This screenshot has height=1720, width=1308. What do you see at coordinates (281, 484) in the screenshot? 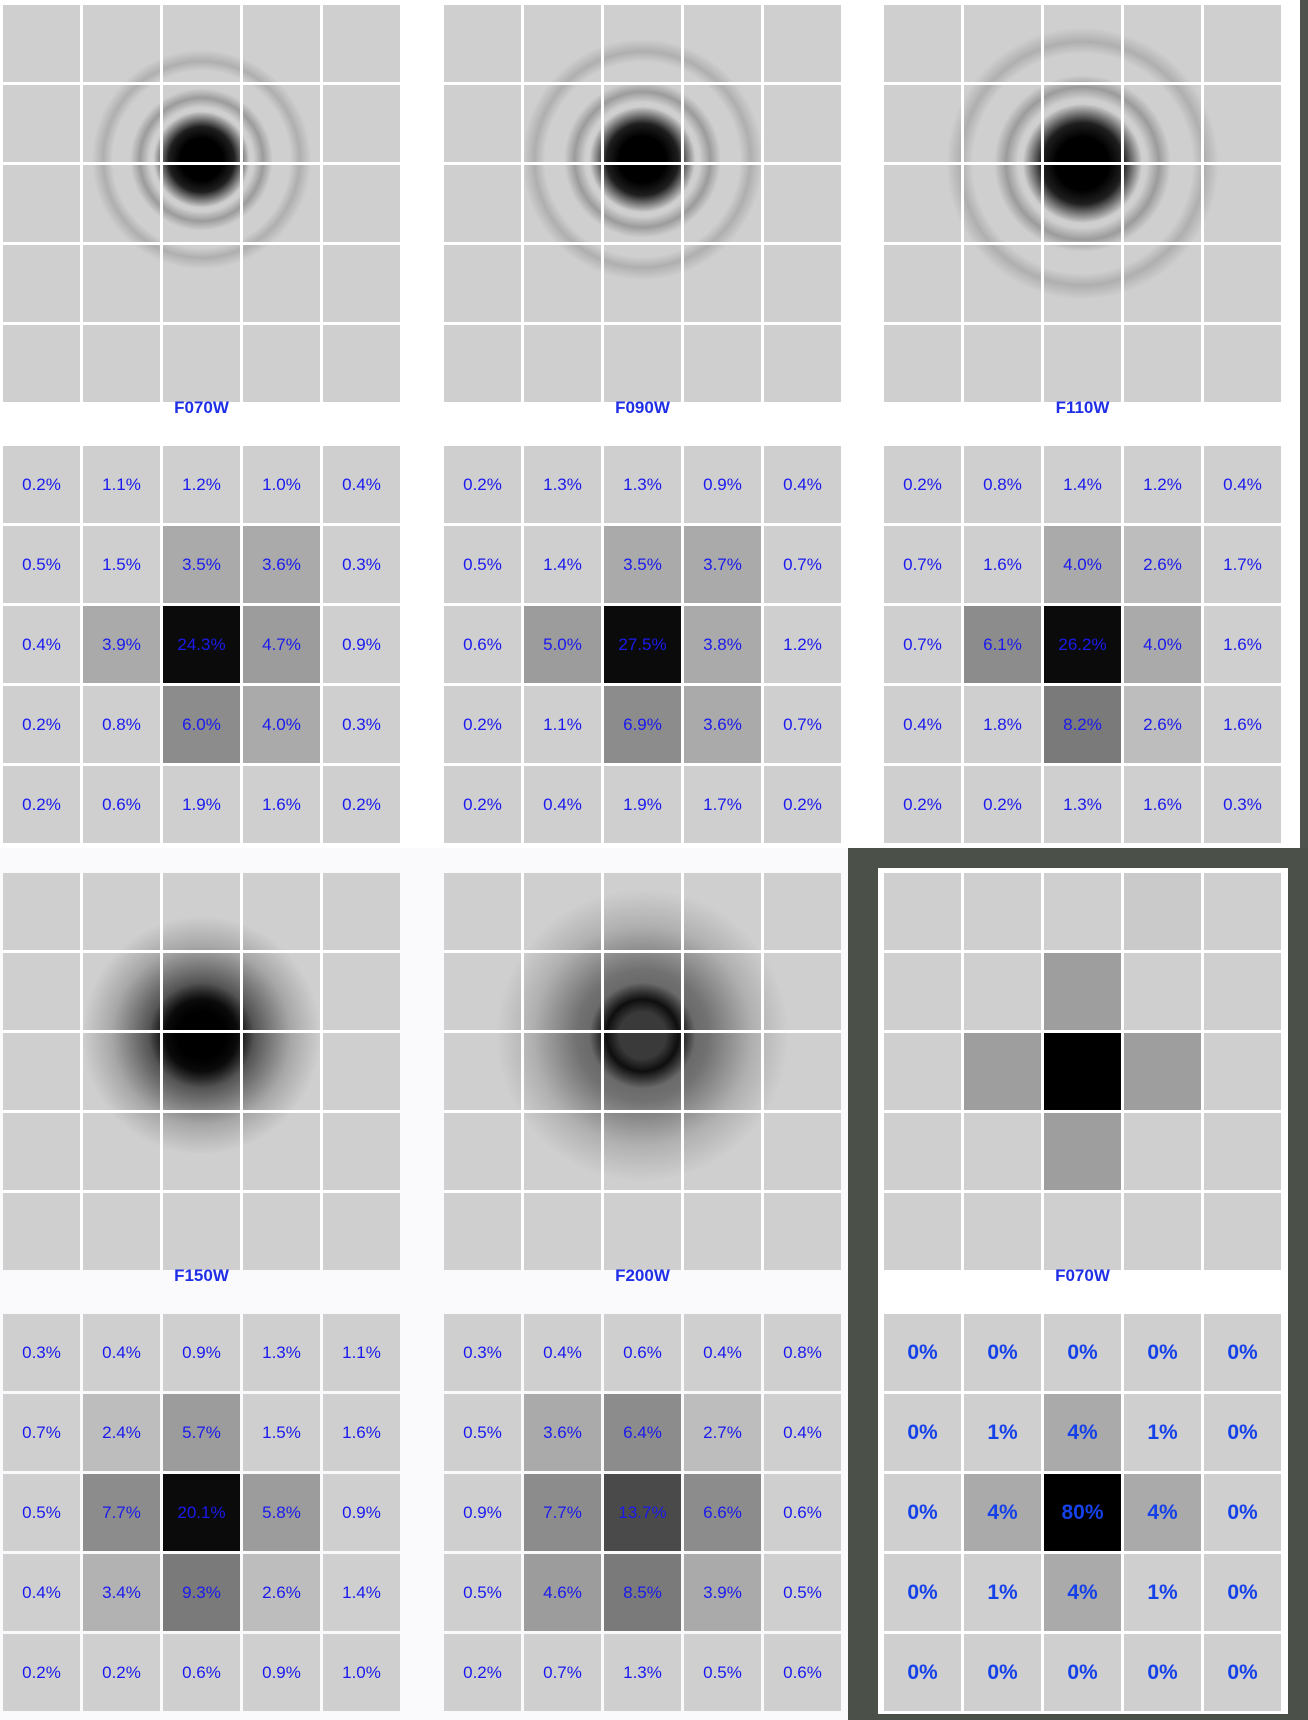
I see `percentage-cell: 1.0%` at bounding box center [281, 484].